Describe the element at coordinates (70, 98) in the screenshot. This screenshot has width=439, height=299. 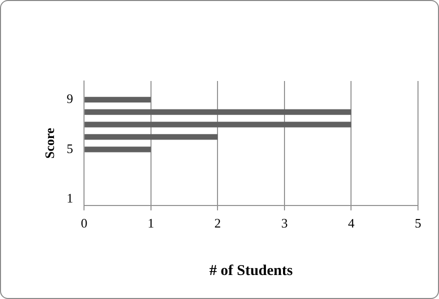
I see `y-tick-label: 9` at that location.